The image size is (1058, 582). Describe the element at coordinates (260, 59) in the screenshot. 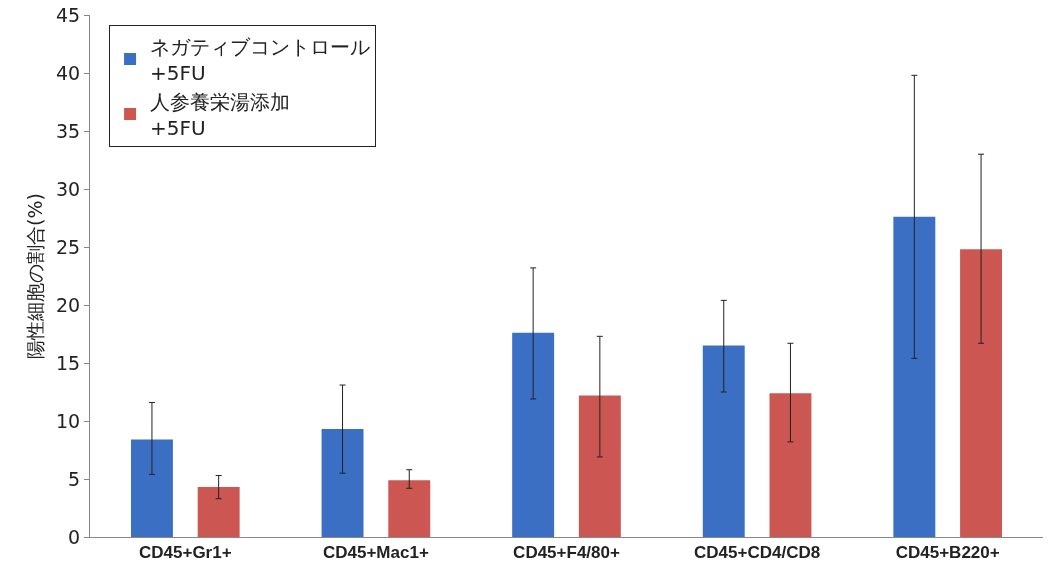

I see `legend-label: ネガティブコントロール +5FU` at that location.